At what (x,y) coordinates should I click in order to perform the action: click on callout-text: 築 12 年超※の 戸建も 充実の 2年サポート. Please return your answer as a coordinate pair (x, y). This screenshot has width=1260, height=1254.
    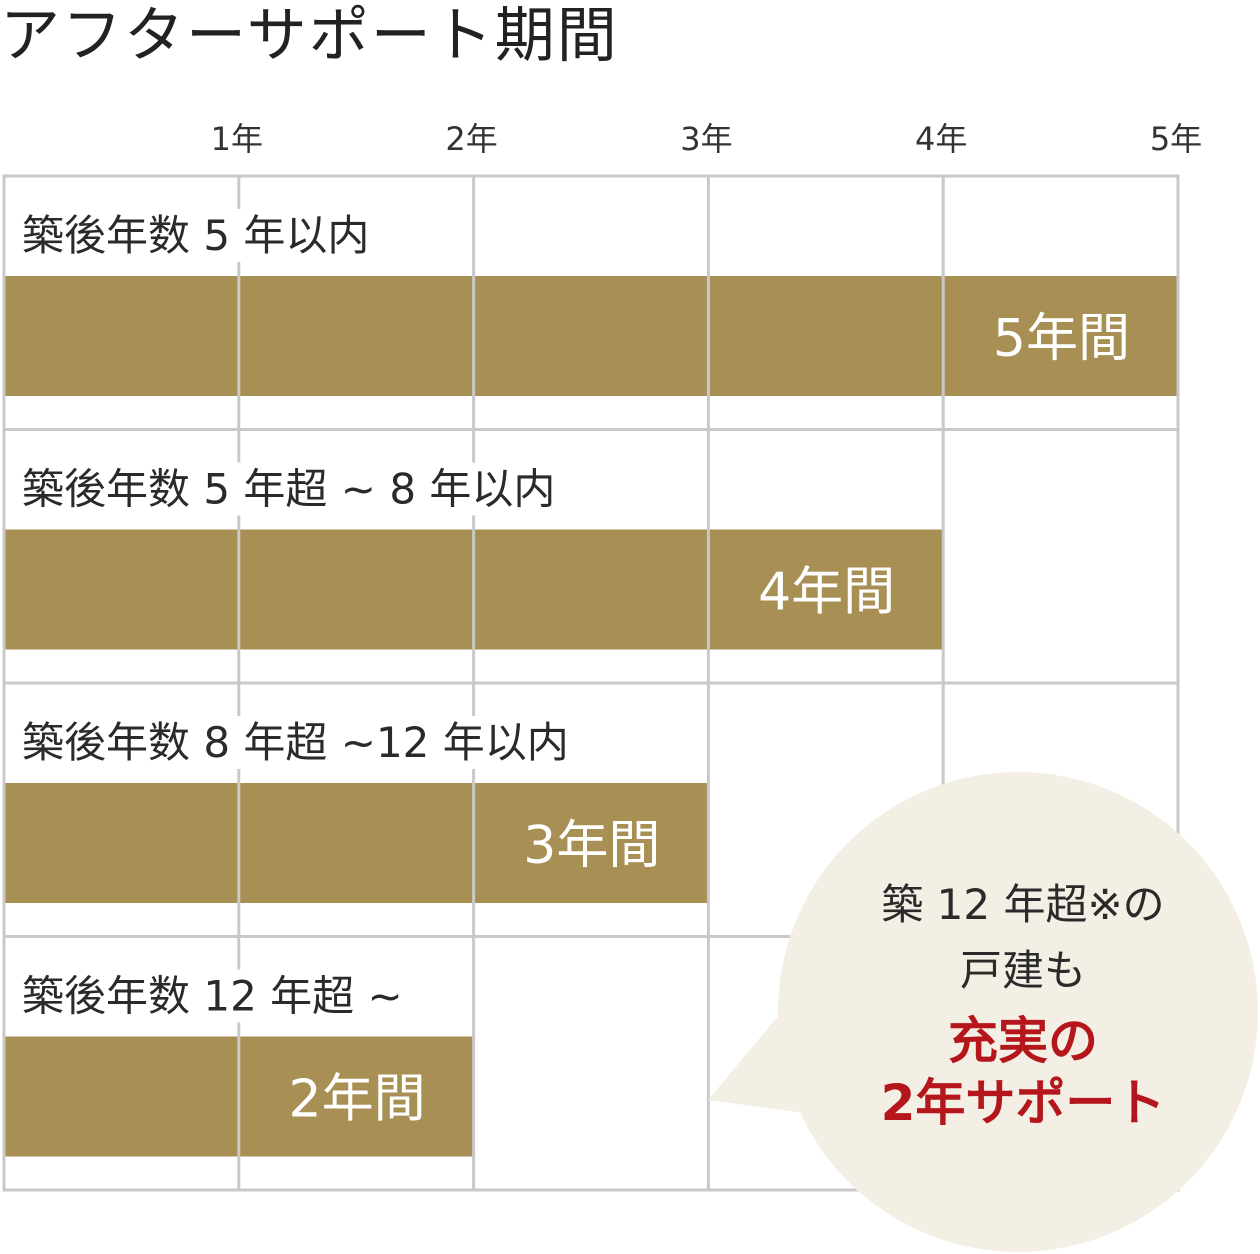
    Looking at the image, I should click on (1023, 1003).